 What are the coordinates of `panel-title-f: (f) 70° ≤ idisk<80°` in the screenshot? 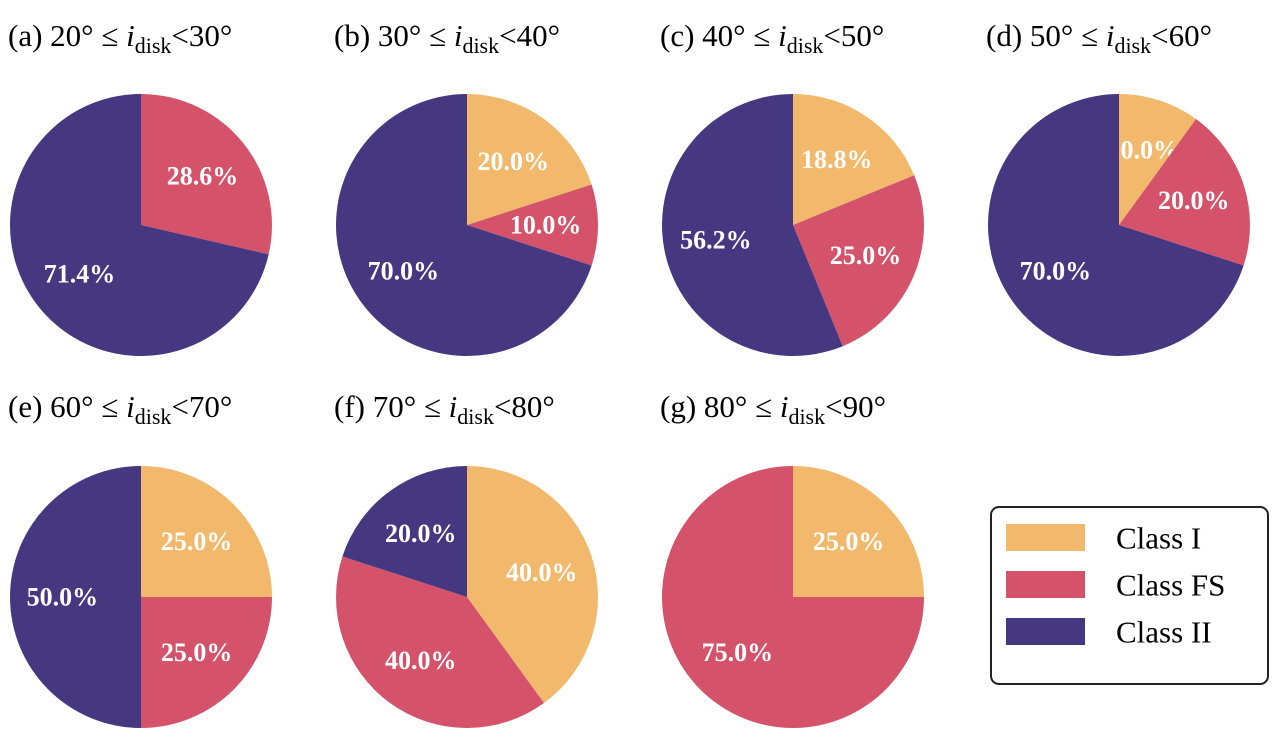 It's located at (444, 409).